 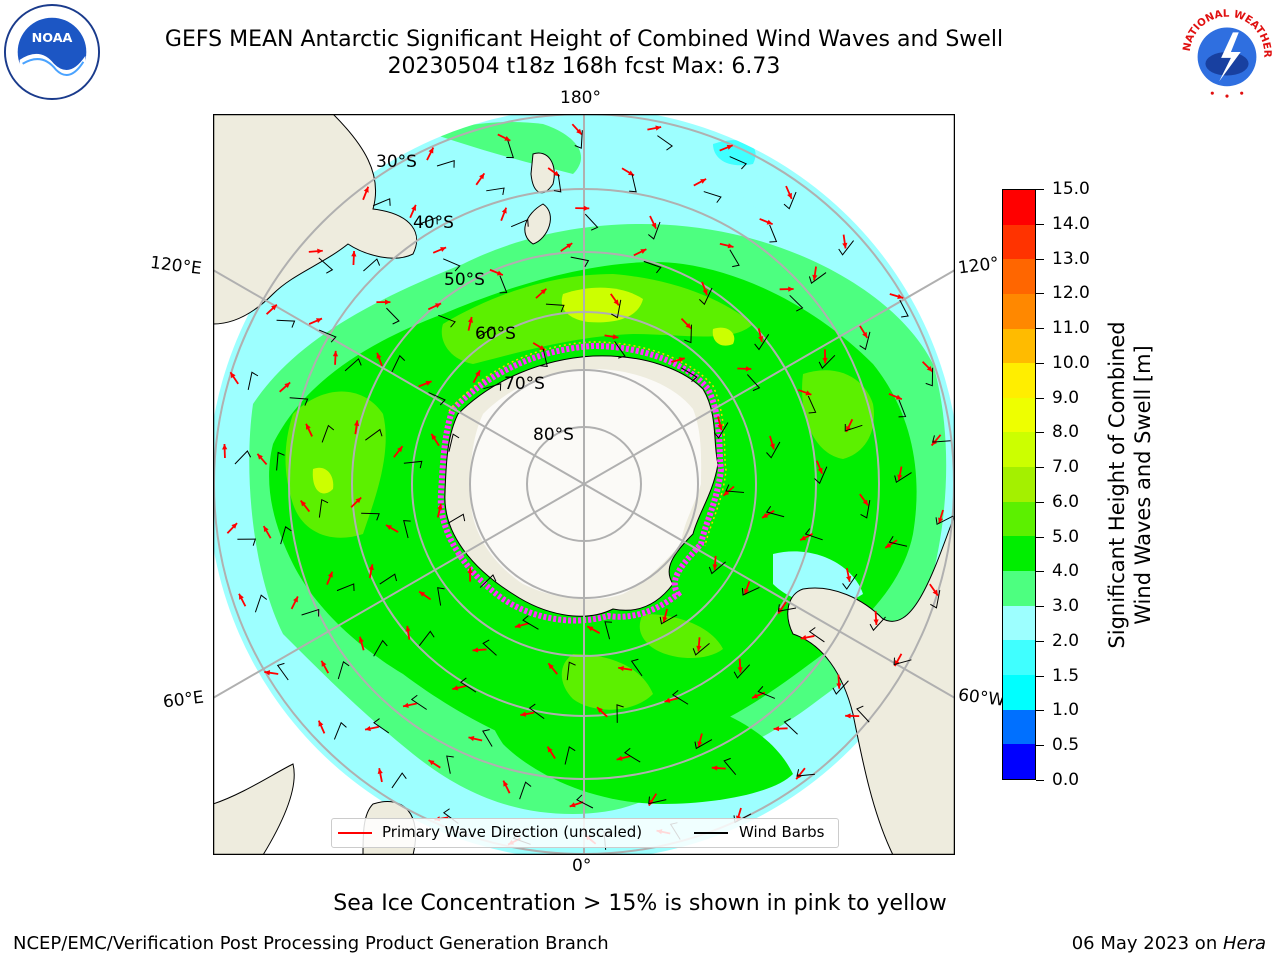 I want to click on lon-label-60w: 60°W, so click(x=981, y=698).